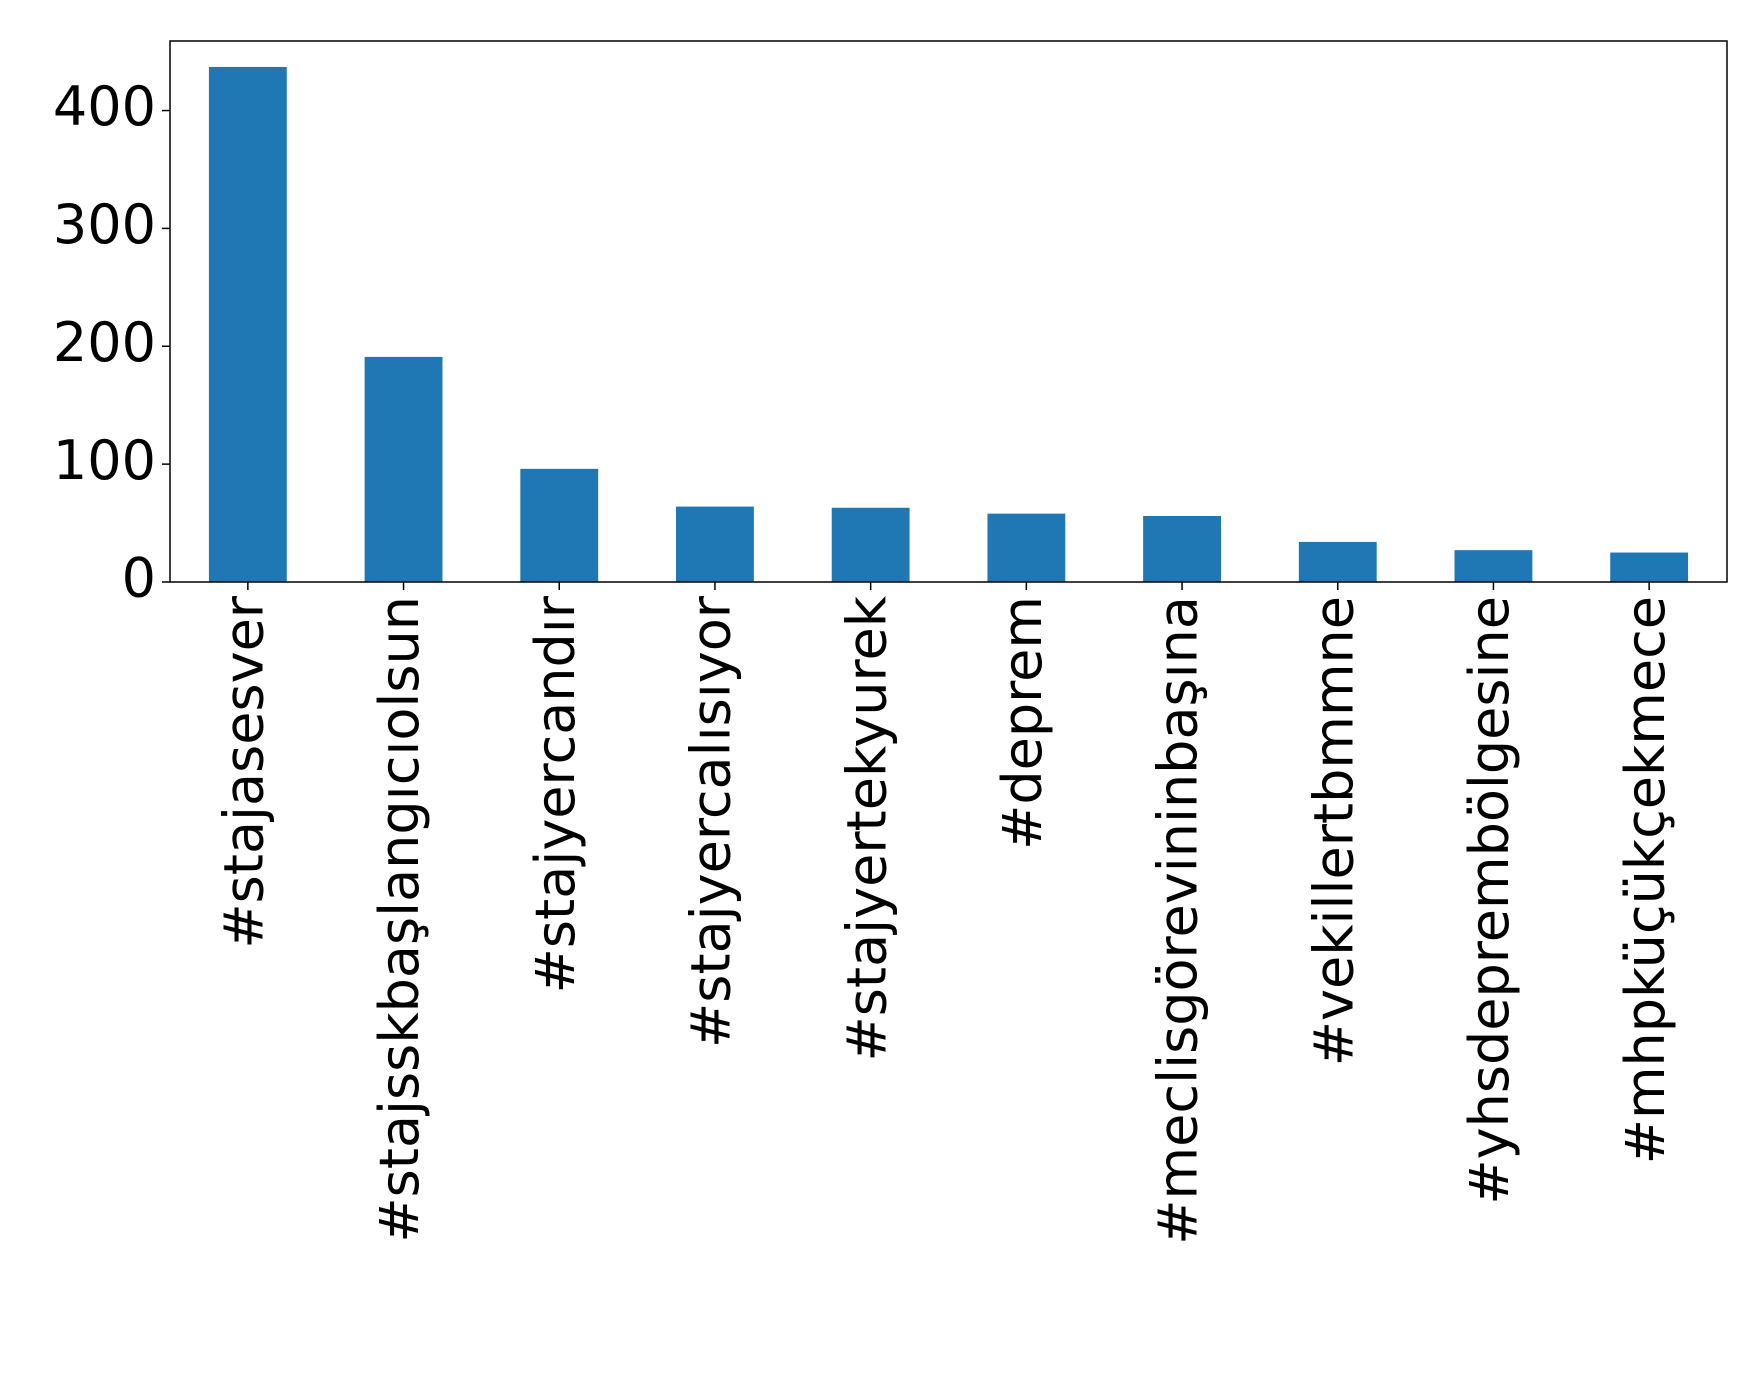 This screenshot has width=1759, height=1379. What do you see at coordinates (104, 342) in the screenshot?
I see `y-tick-label: 200` at bounding box center [104, 342].